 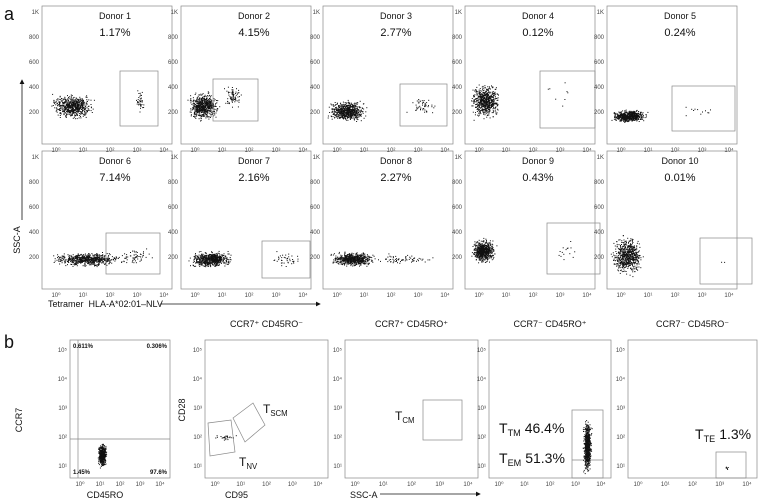 What do you see at coordinates (56, 295) in the screenshot?
I see `x-tick-label: 10⁰` at bounding box center [56, 295].